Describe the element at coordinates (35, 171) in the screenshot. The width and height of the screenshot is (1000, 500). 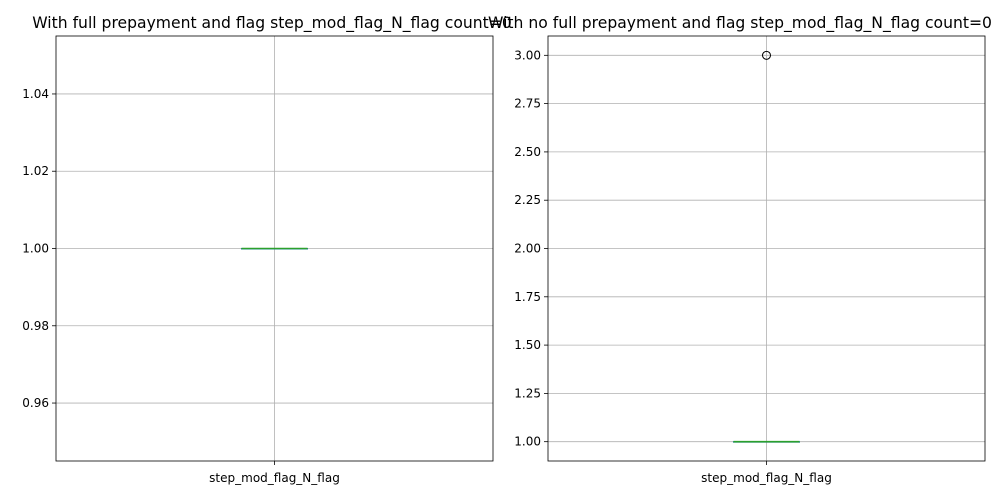
I see `y-tick-label: 1.02` at that location.